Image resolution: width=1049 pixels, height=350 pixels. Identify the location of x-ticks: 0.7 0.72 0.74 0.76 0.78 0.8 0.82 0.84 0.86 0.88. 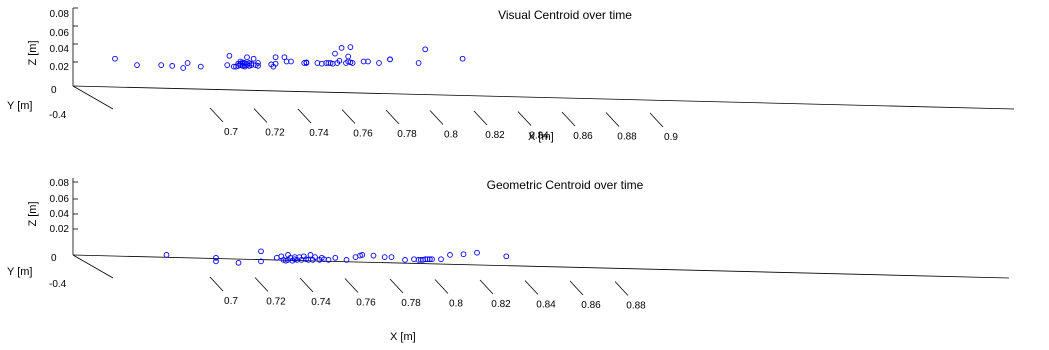
(427, 294).